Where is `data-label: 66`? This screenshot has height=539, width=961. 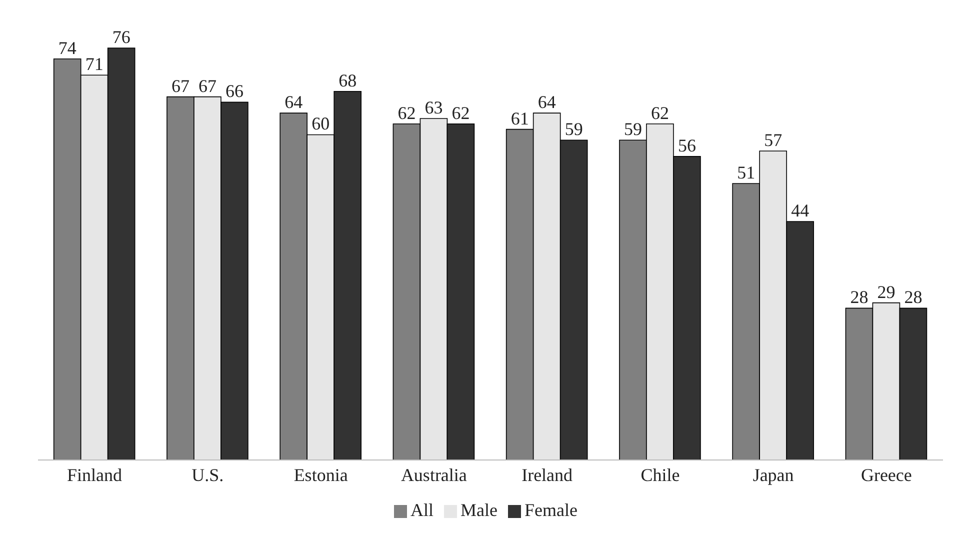 data-label: 66 is located at coordinates (234, 91).